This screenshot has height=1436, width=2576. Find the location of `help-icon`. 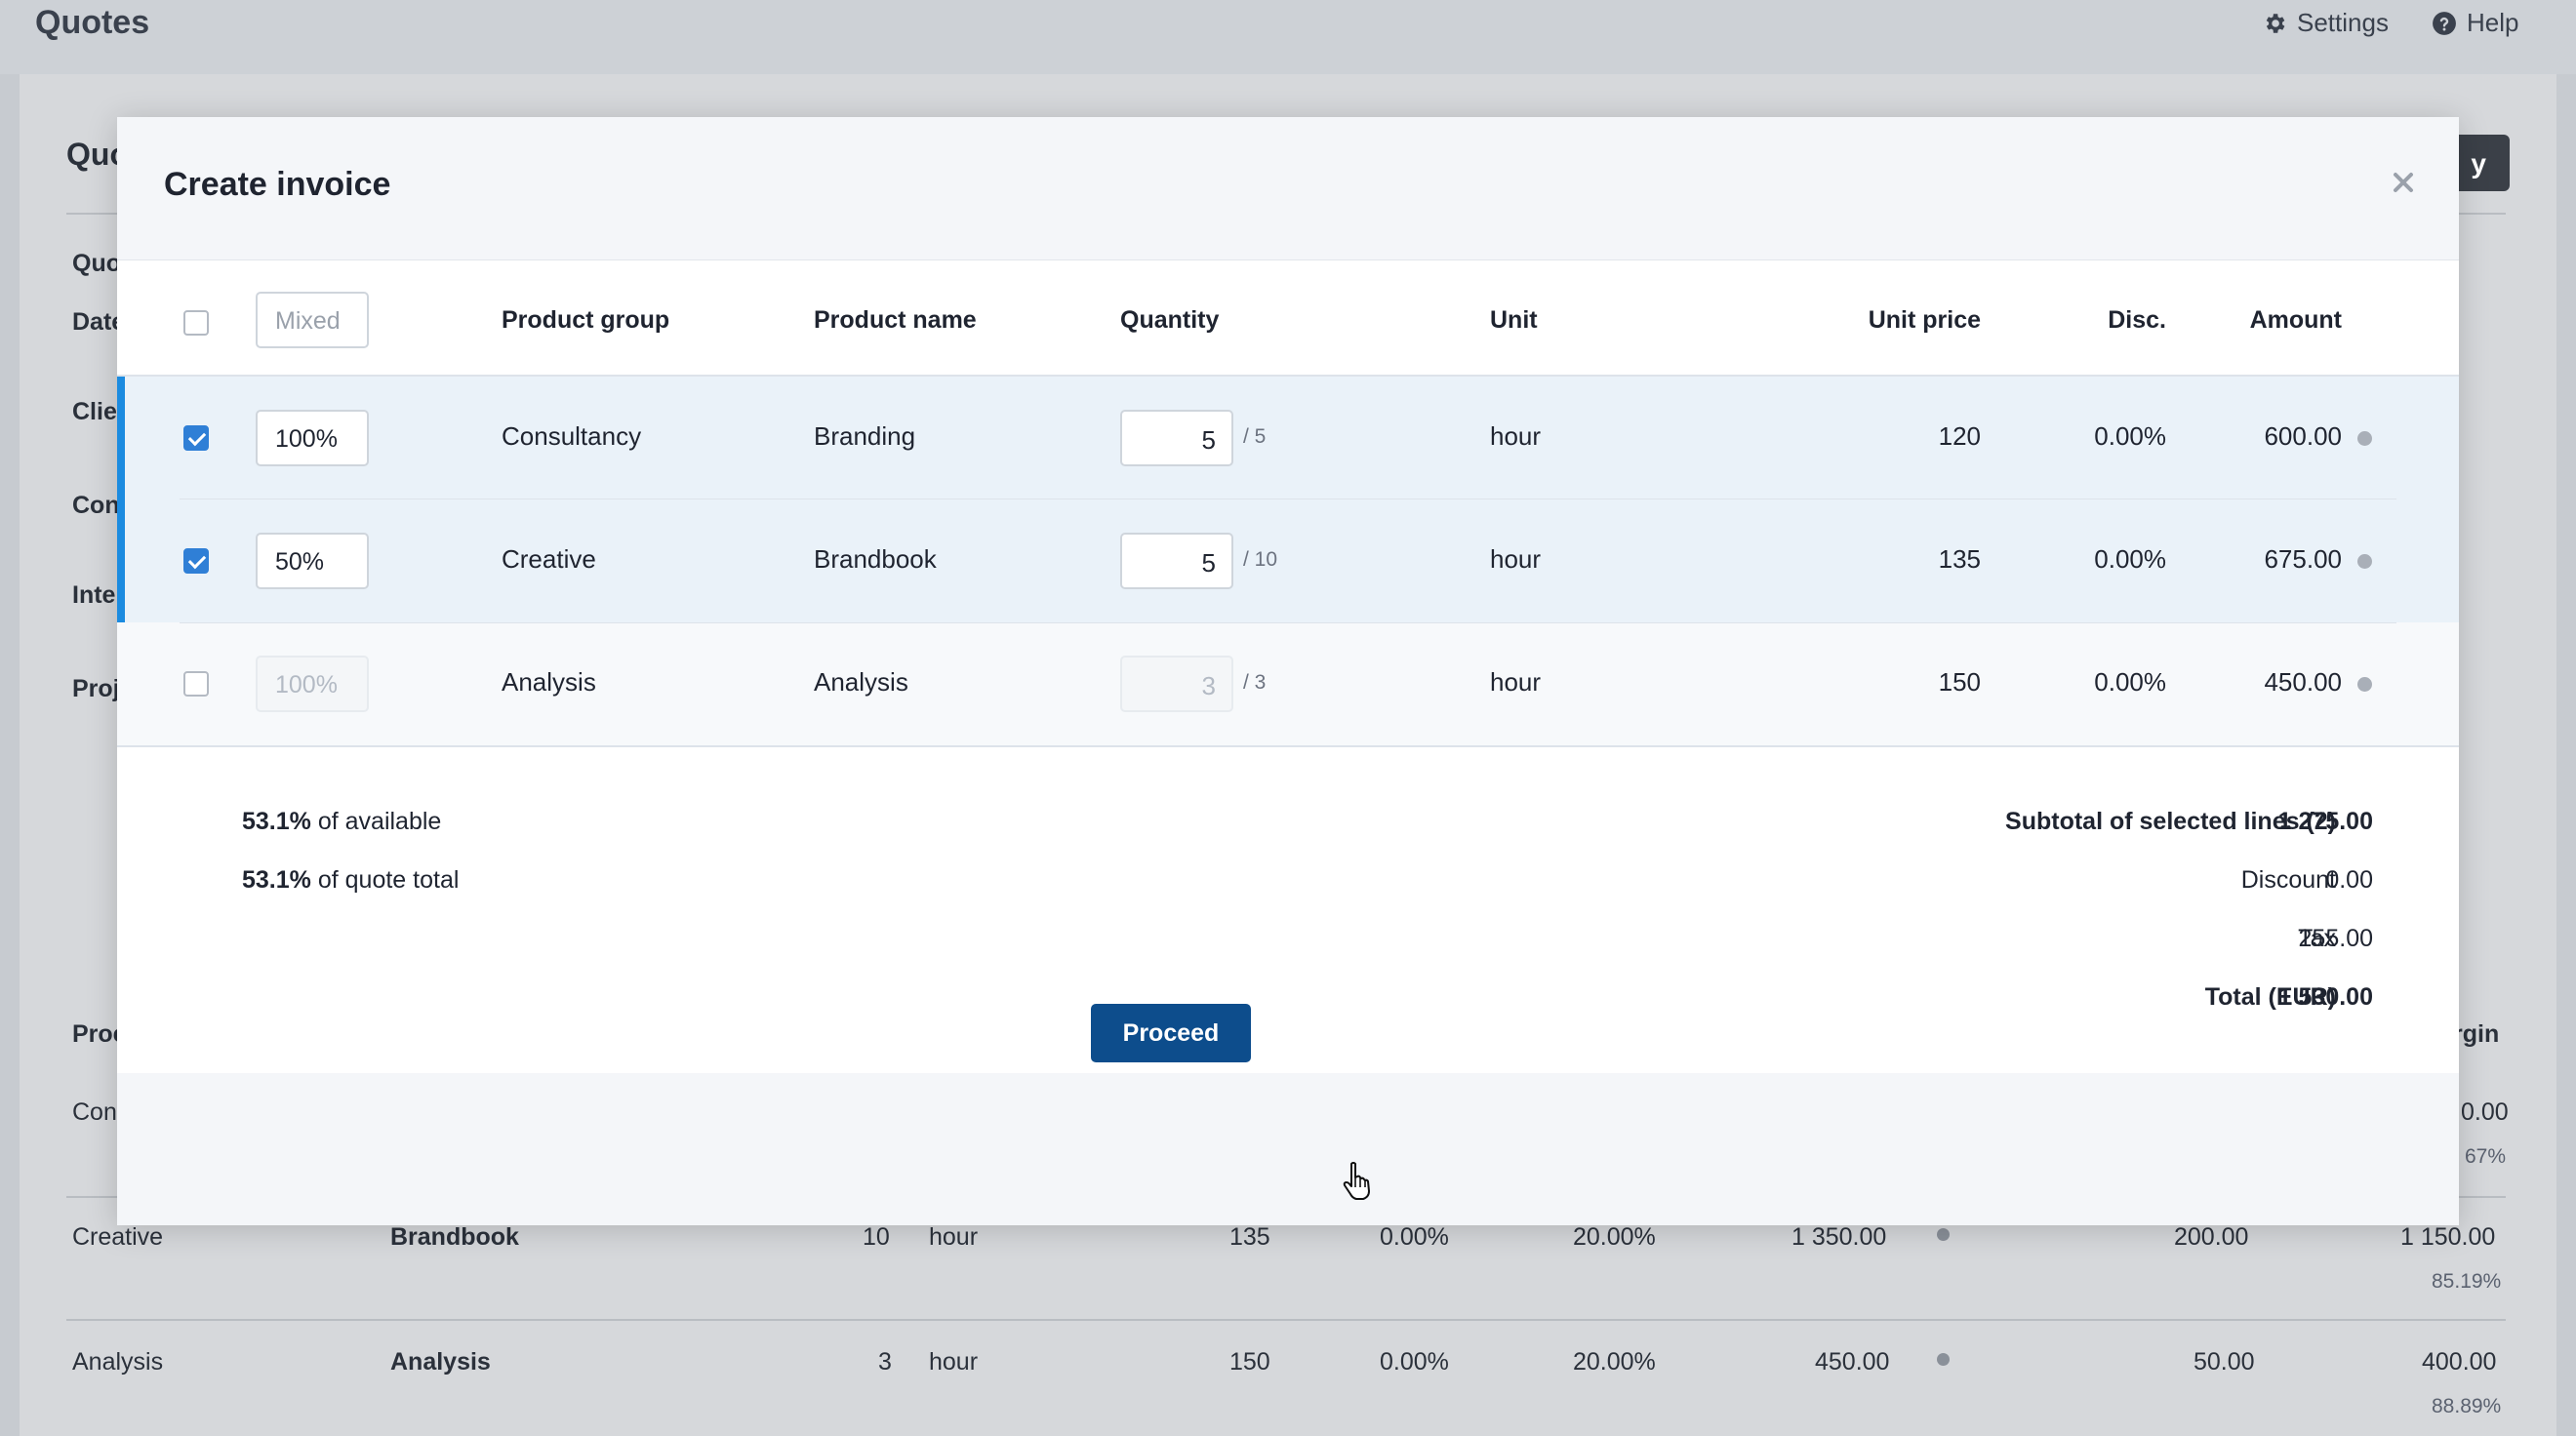

help-icon is located at coordinates (2444, 23).